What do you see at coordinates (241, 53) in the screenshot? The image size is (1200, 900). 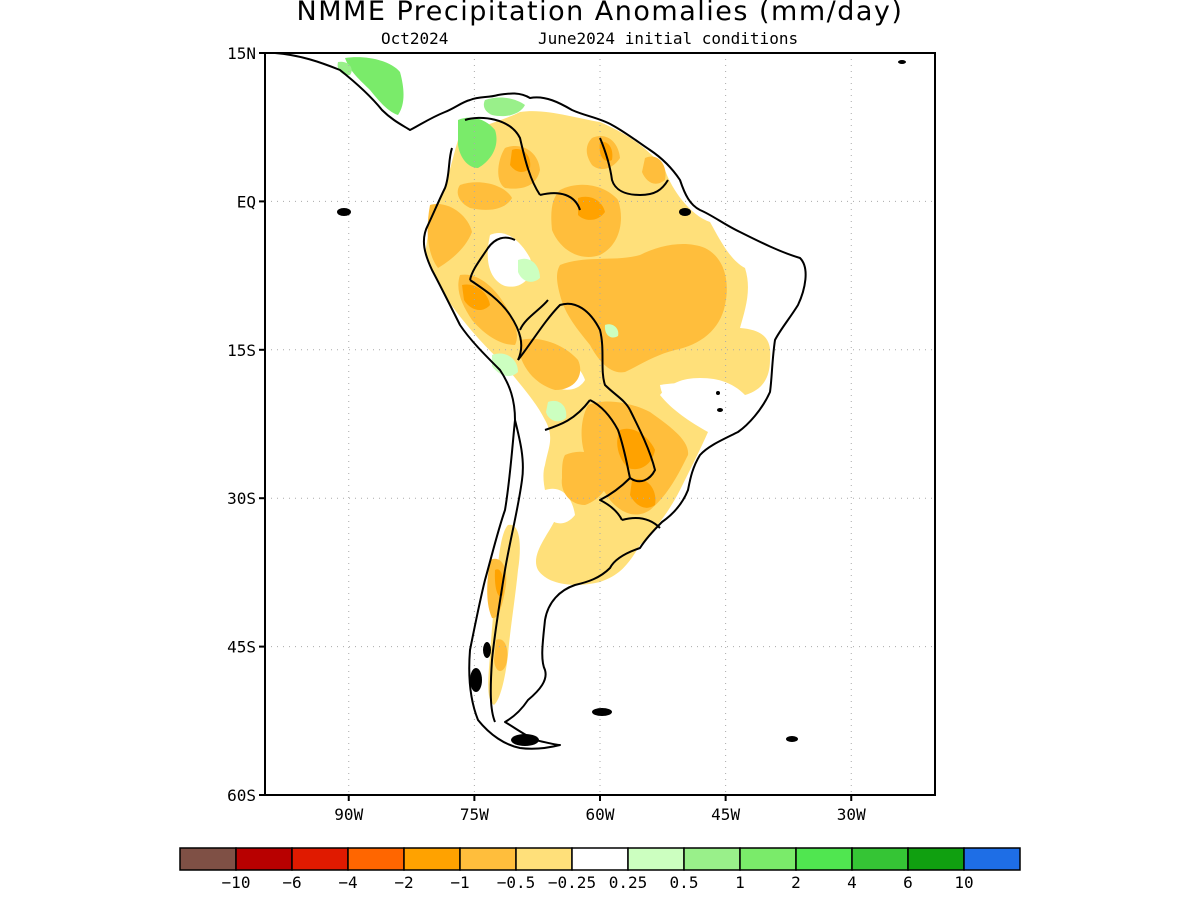 I see `lat-tick-label: 15N` at bounding box center [241, 53].